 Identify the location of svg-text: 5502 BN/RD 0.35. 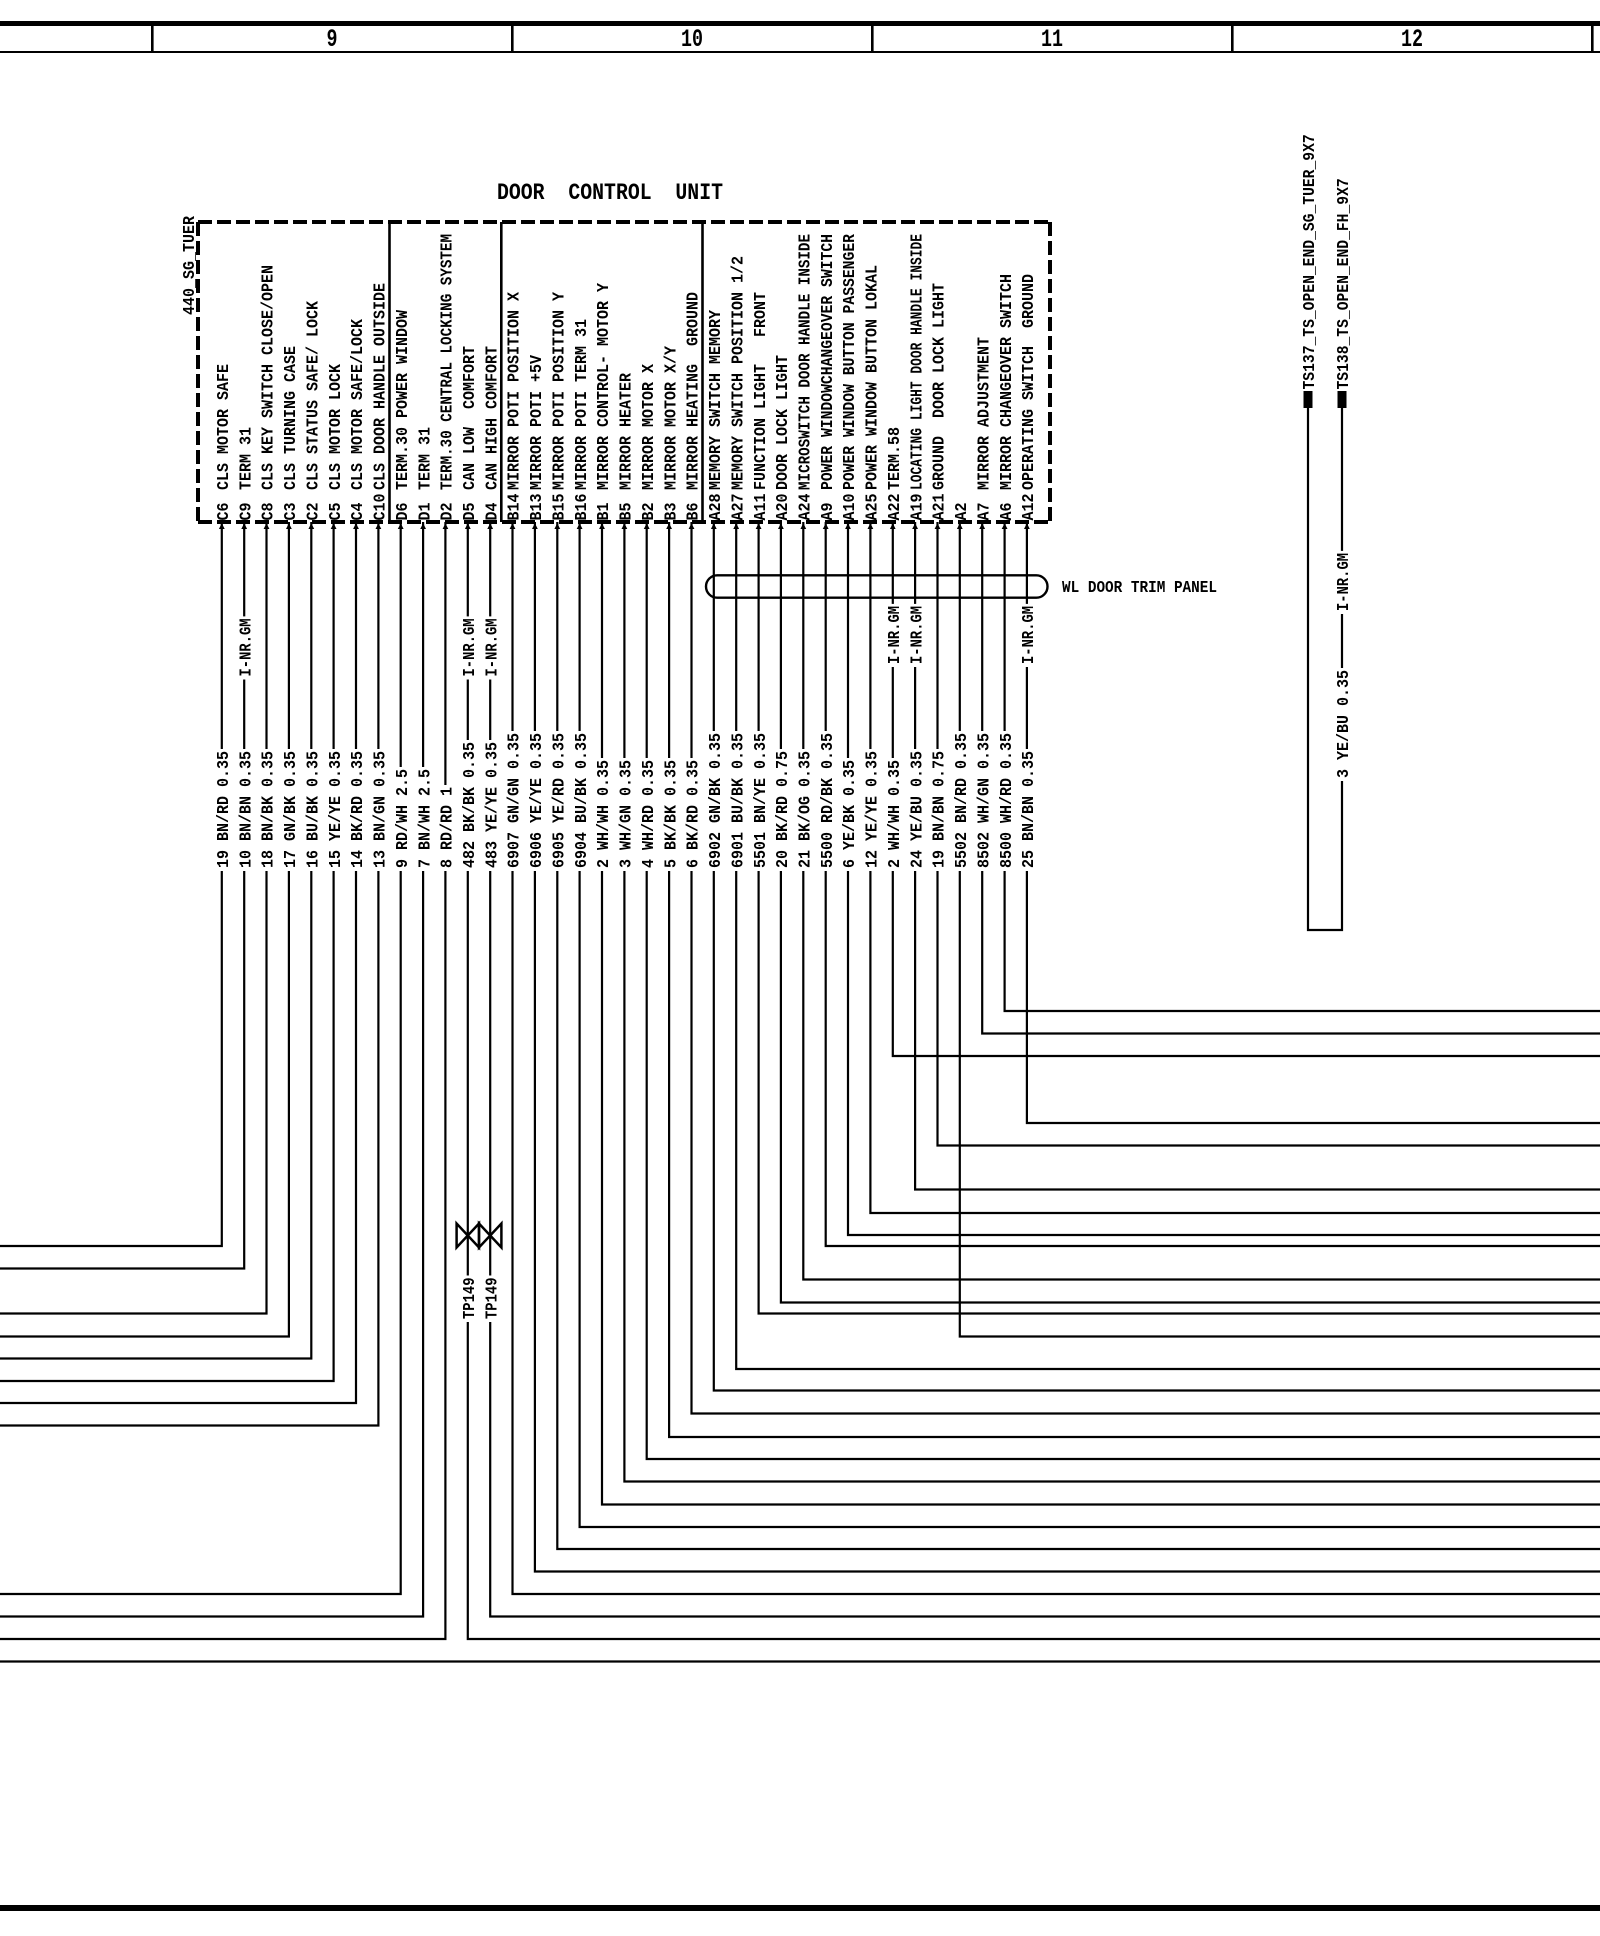
(962, 800).